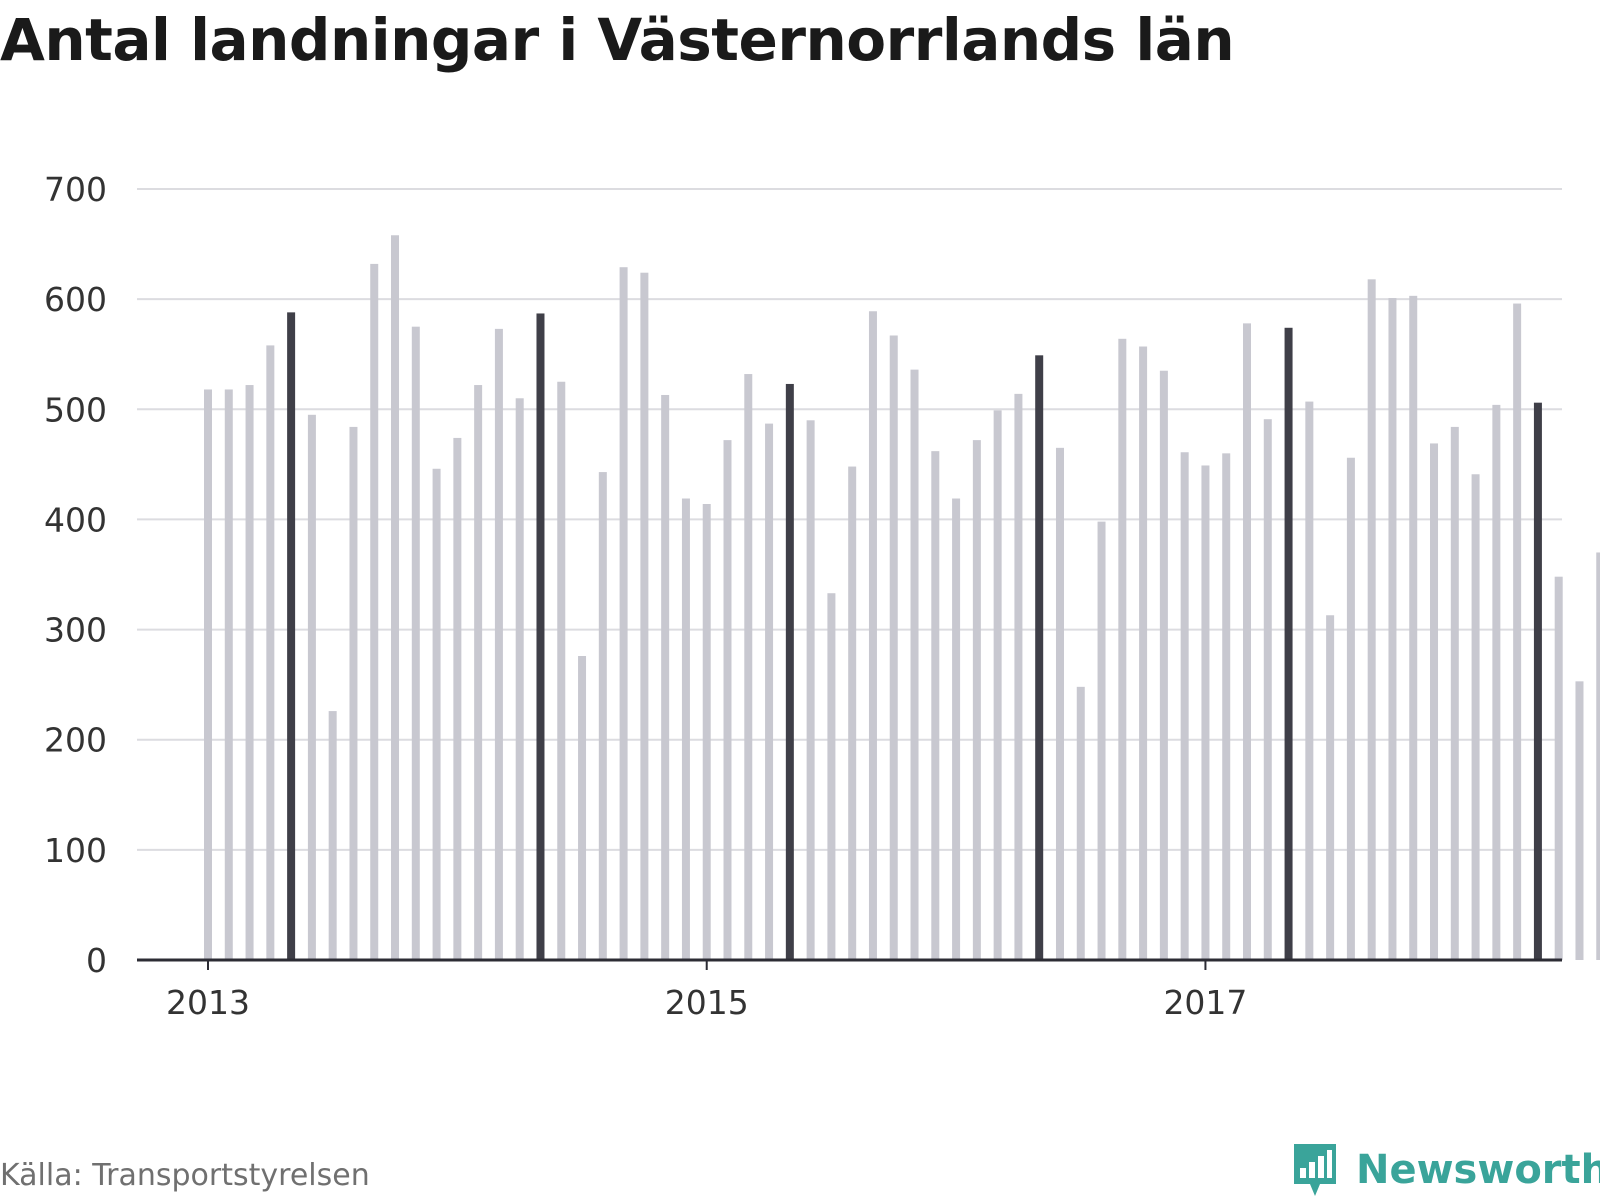 This screenshot has height=1200, width=1600. Describe the element at coordinates (75, 630) in the screenshot. I see `y-tick-label: 300` at that location.